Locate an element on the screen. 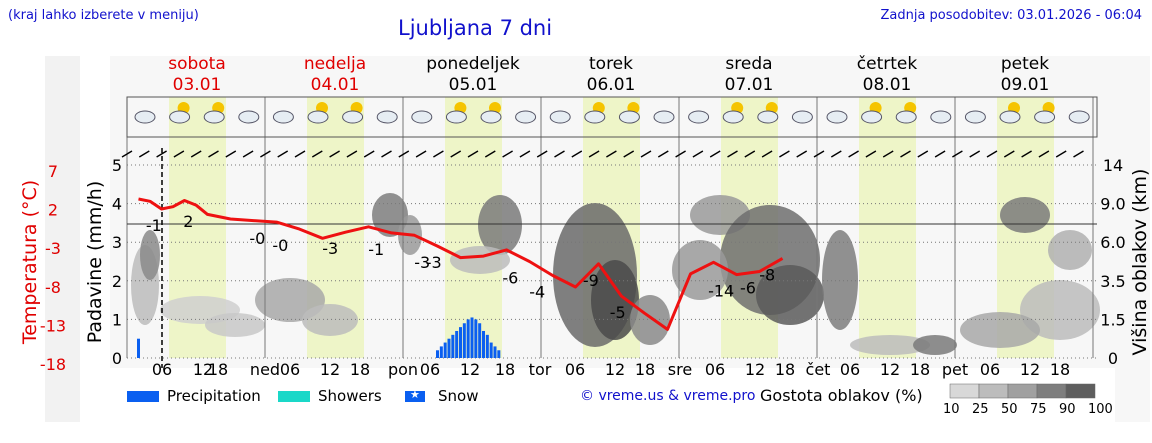  temperature-tick: 2 is located at coordinates (53, 210).